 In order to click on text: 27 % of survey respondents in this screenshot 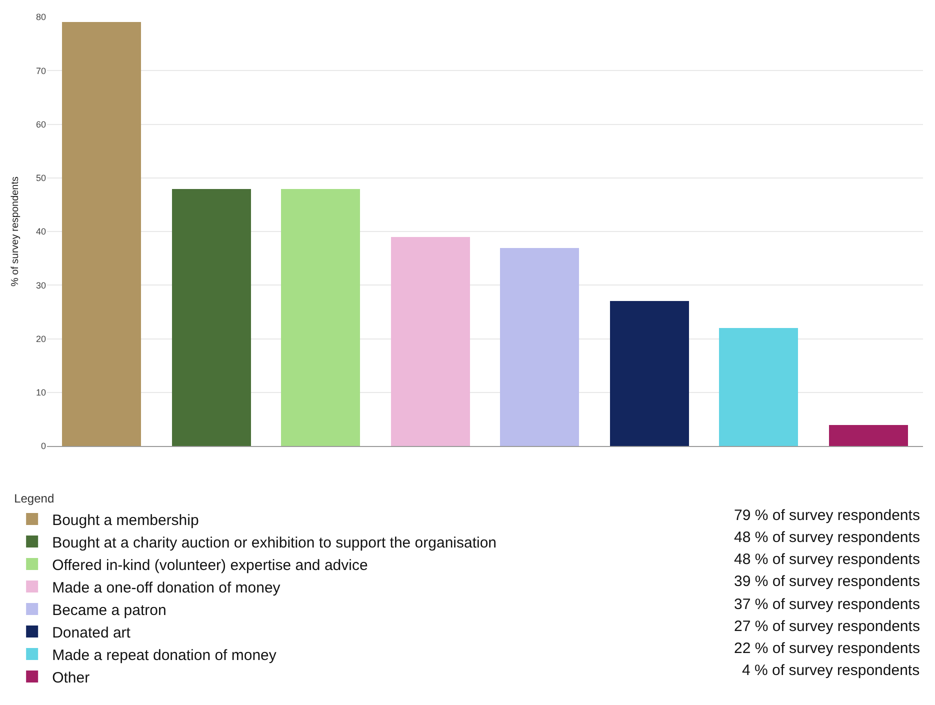, I will do `click(827, 626)`.